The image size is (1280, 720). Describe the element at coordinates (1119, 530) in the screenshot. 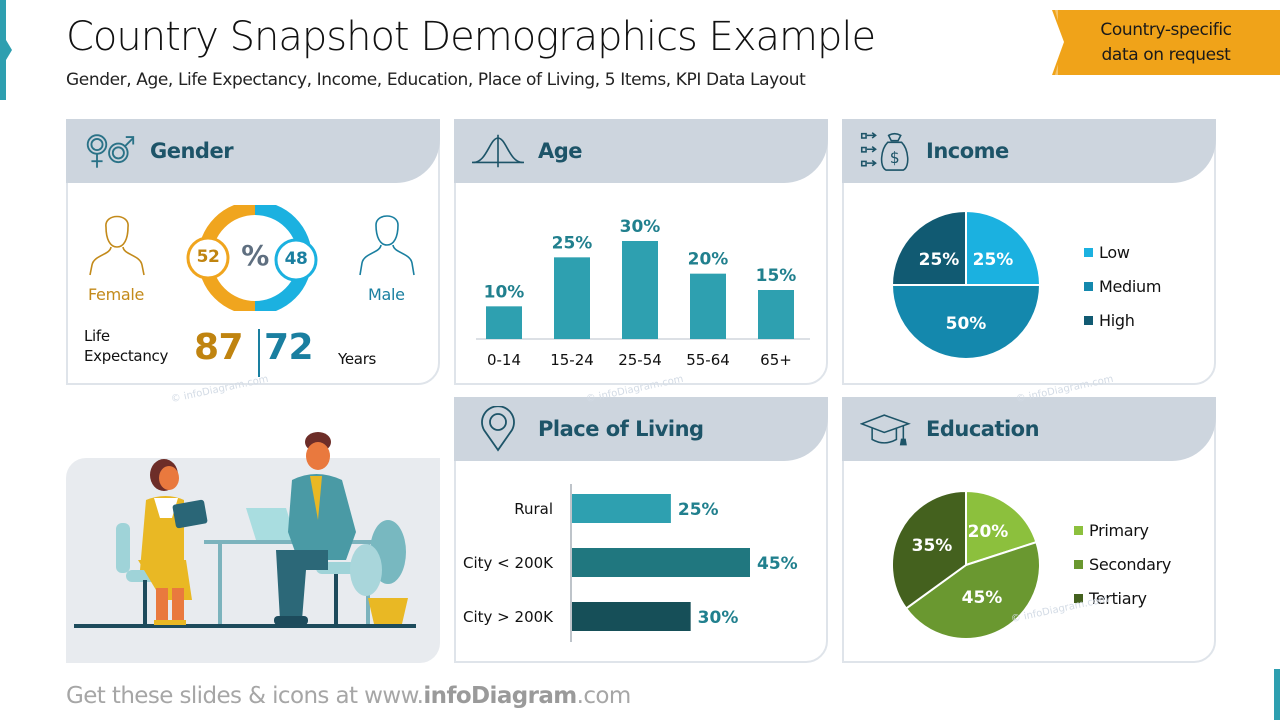

I see `legend-label: Primary` at that location.